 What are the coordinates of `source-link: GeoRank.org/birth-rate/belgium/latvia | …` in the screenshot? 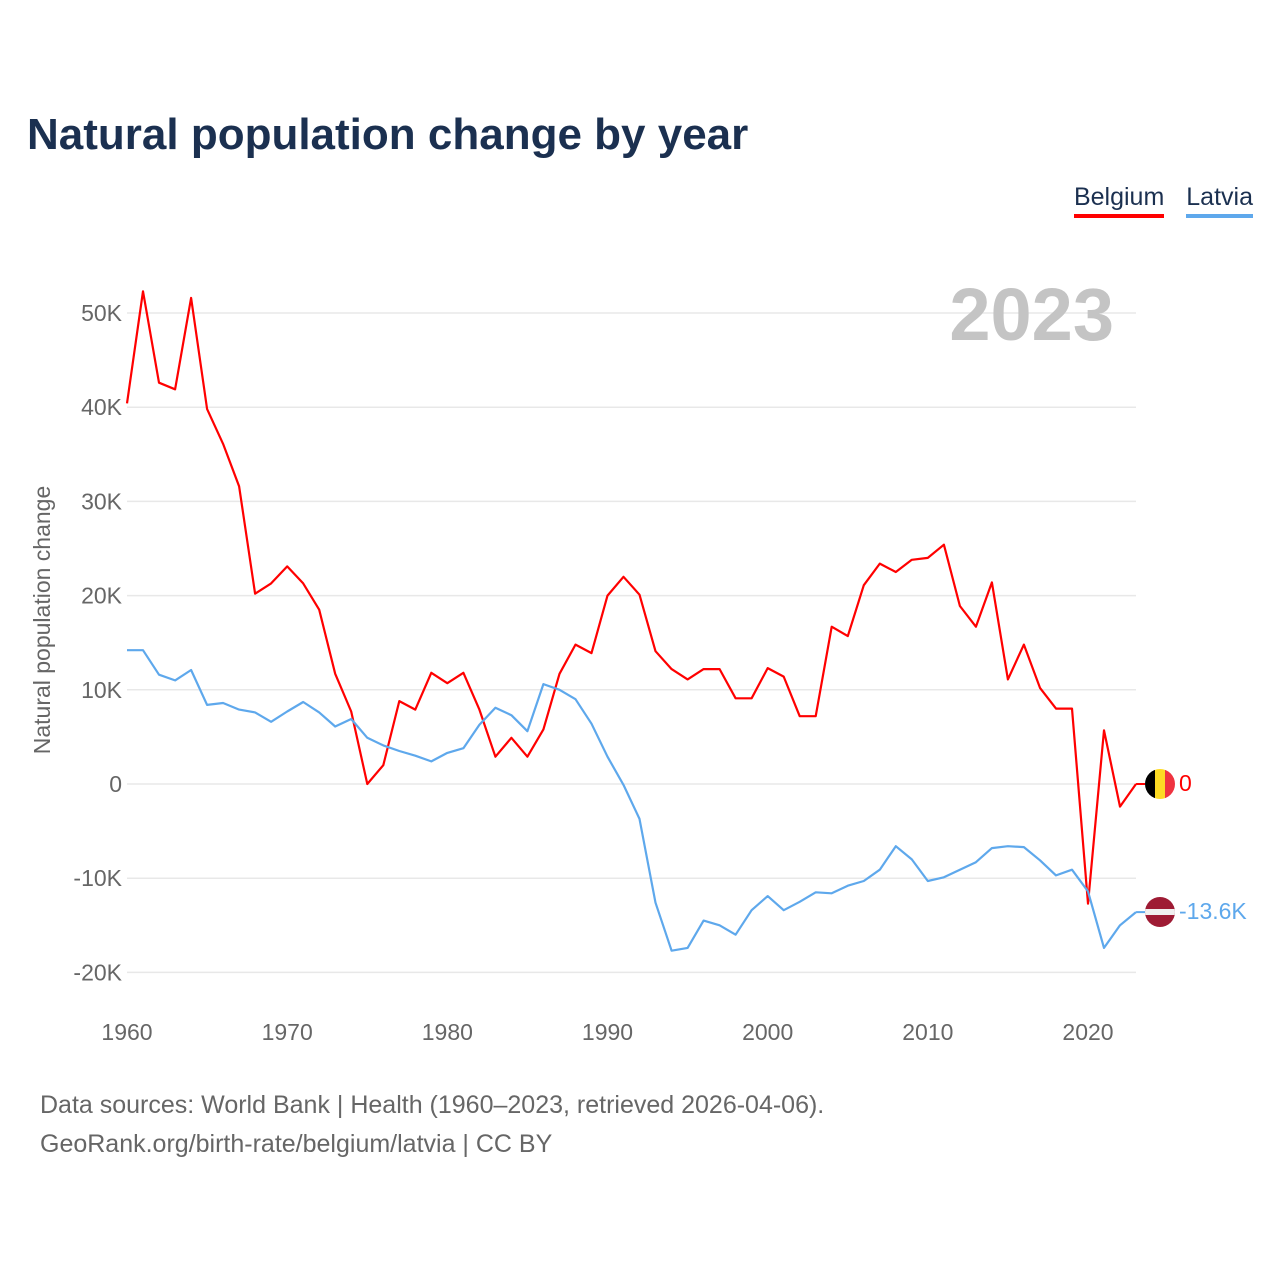 It's located at (296, 1144).